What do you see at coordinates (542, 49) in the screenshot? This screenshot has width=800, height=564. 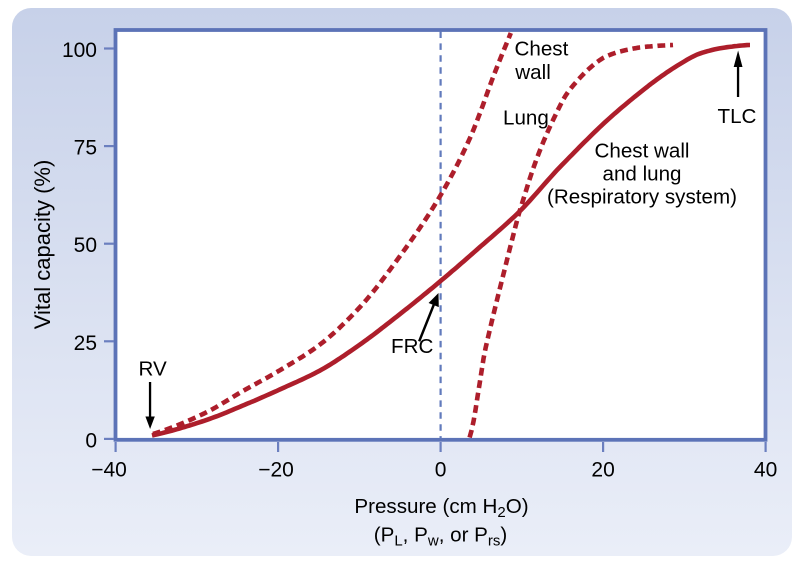 I see `svg-text: Chest` at bounding box center [542, 49].